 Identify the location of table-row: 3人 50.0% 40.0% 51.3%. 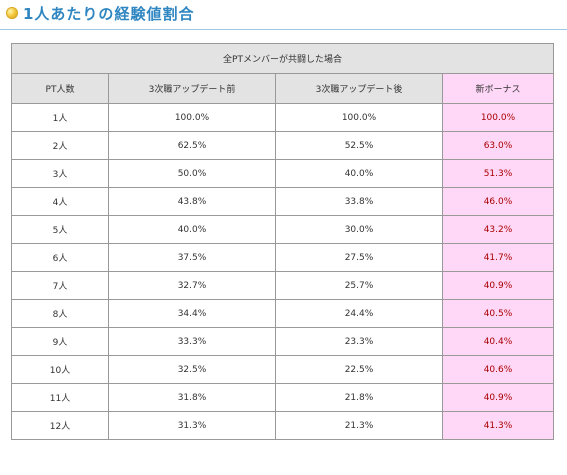
(282, 173).